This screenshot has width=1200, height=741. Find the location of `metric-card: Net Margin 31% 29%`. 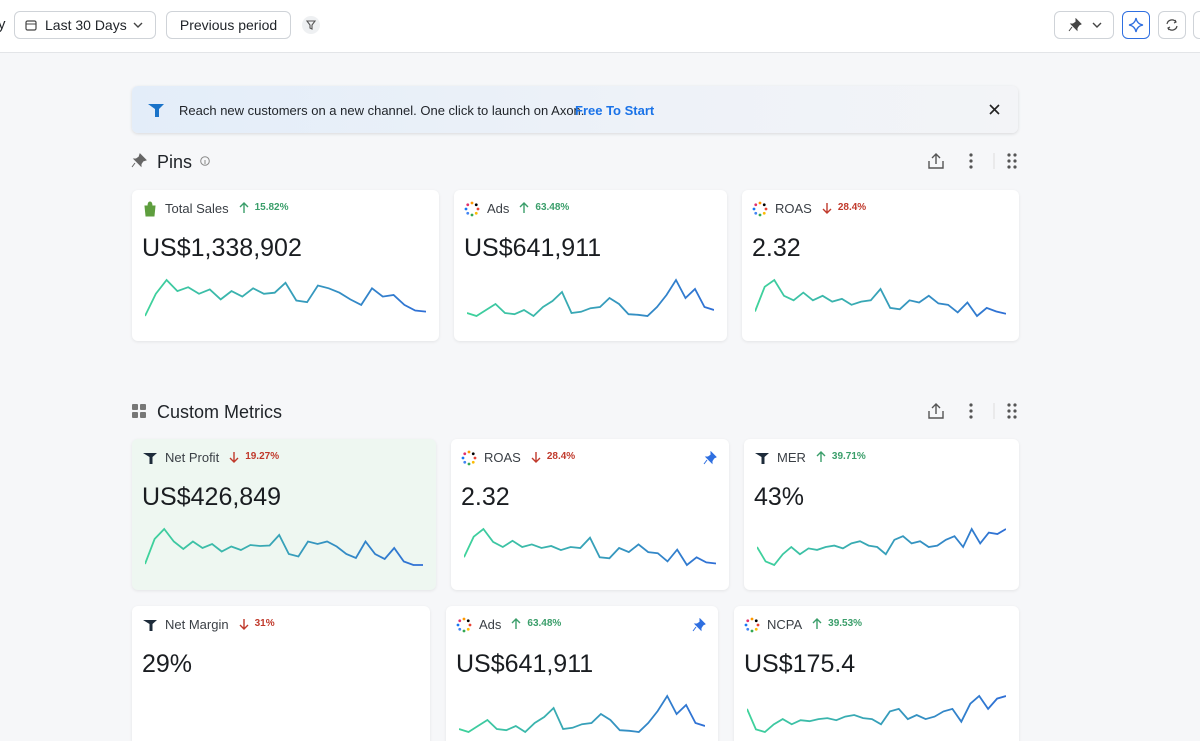

metric-card: Net Margin 31% 29% is located at coordinates (281, 673).